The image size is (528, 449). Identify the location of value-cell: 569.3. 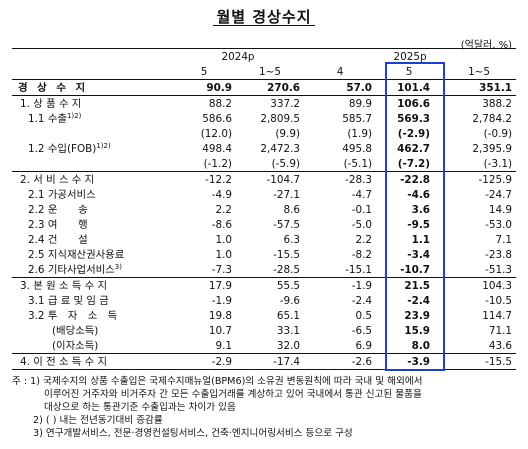
(414, 118).